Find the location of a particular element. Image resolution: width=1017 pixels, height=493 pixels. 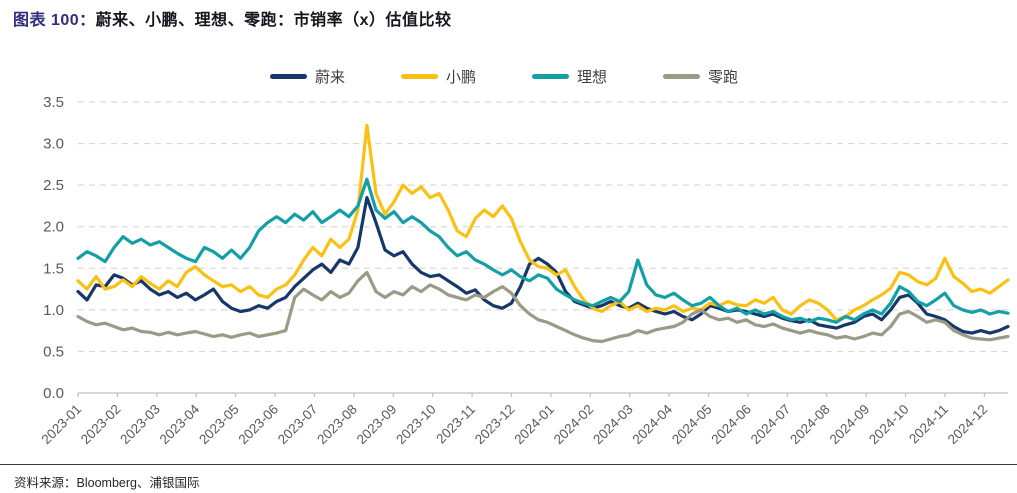

y-axis-label: 1.5 is located at coordinates (53, 268).